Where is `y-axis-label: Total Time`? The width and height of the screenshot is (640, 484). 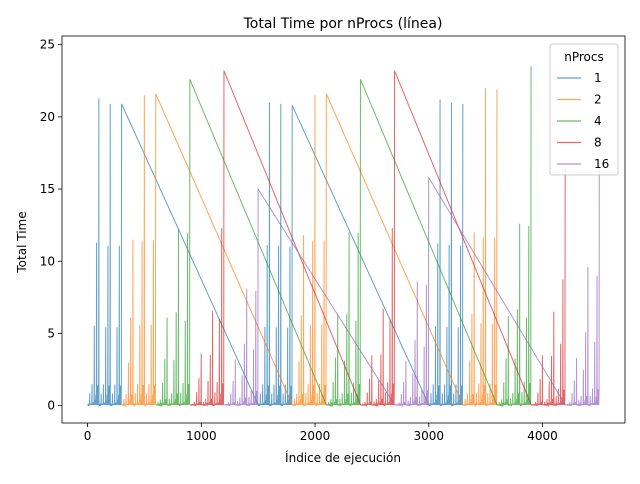
y-axis-label: Total Time is located at coordinates (22, 242).